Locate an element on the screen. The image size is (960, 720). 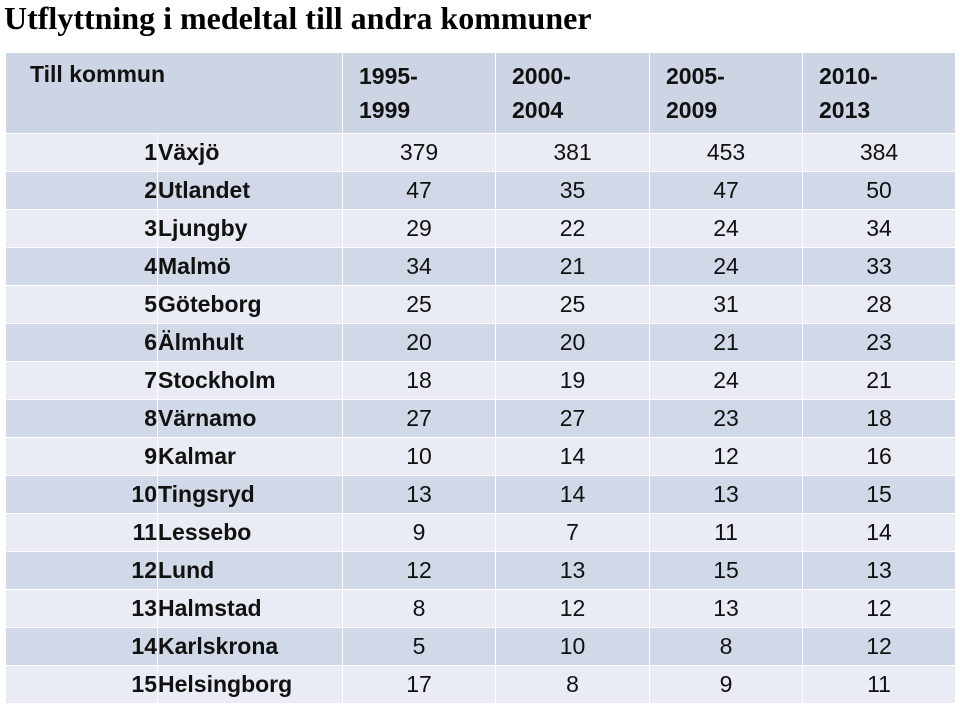
value-cell-period-4: 18 is located at coordinates (879, 418).